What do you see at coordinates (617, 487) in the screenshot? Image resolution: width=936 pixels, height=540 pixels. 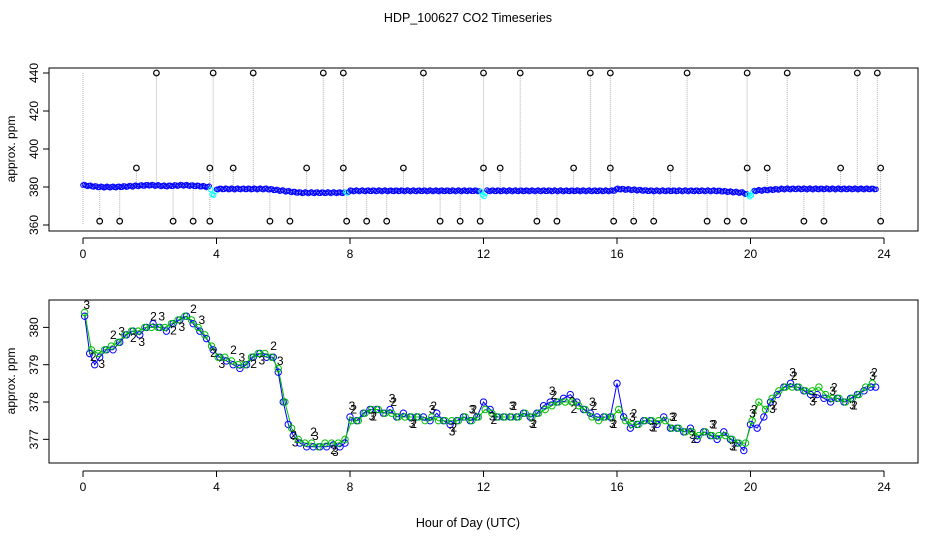 I see `bottom-x-tick-label: 16` at bounding box center [617, 487].